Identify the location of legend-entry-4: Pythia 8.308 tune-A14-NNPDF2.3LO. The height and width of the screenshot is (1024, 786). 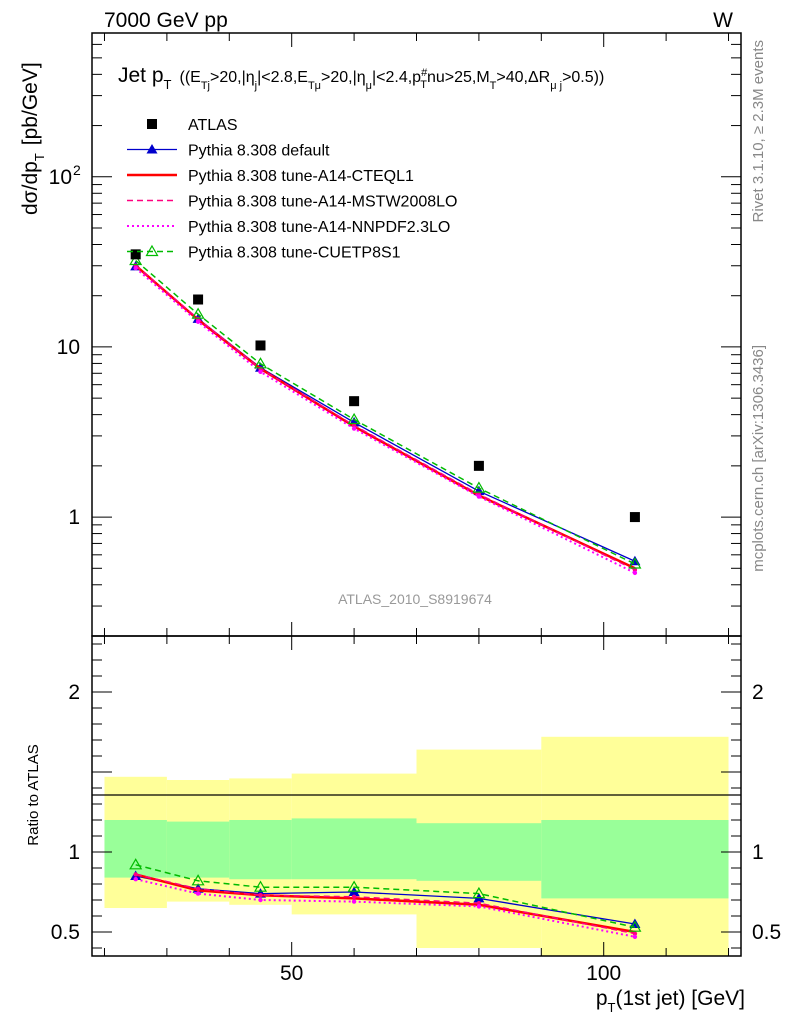
(319, 227).